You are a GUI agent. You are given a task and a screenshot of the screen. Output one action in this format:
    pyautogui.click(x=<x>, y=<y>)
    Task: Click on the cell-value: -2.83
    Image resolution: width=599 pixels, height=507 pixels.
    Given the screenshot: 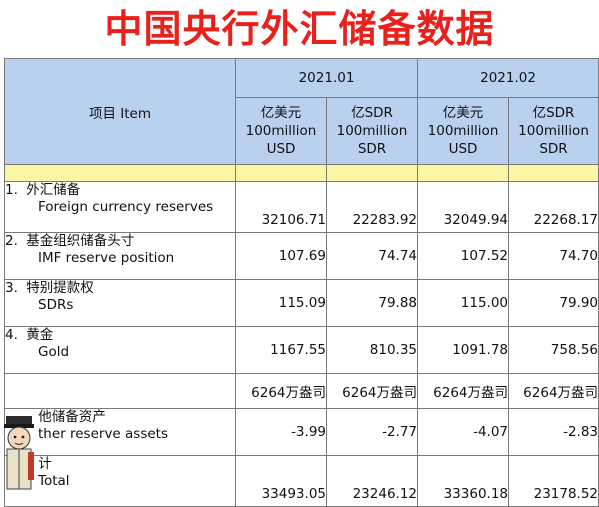 What is the action you would take?
    pyautogui.click(x=553, y=432)
    